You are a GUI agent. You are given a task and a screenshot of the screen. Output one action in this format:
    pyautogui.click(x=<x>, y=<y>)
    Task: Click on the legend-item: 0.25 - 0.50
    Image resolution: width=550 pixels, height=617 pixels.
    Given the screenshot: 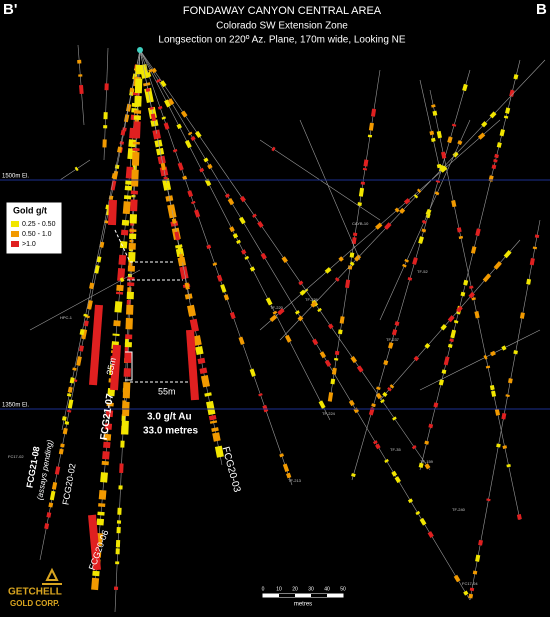 What is the action you would take?
    pyautogui.click(x=39, y=224)
    